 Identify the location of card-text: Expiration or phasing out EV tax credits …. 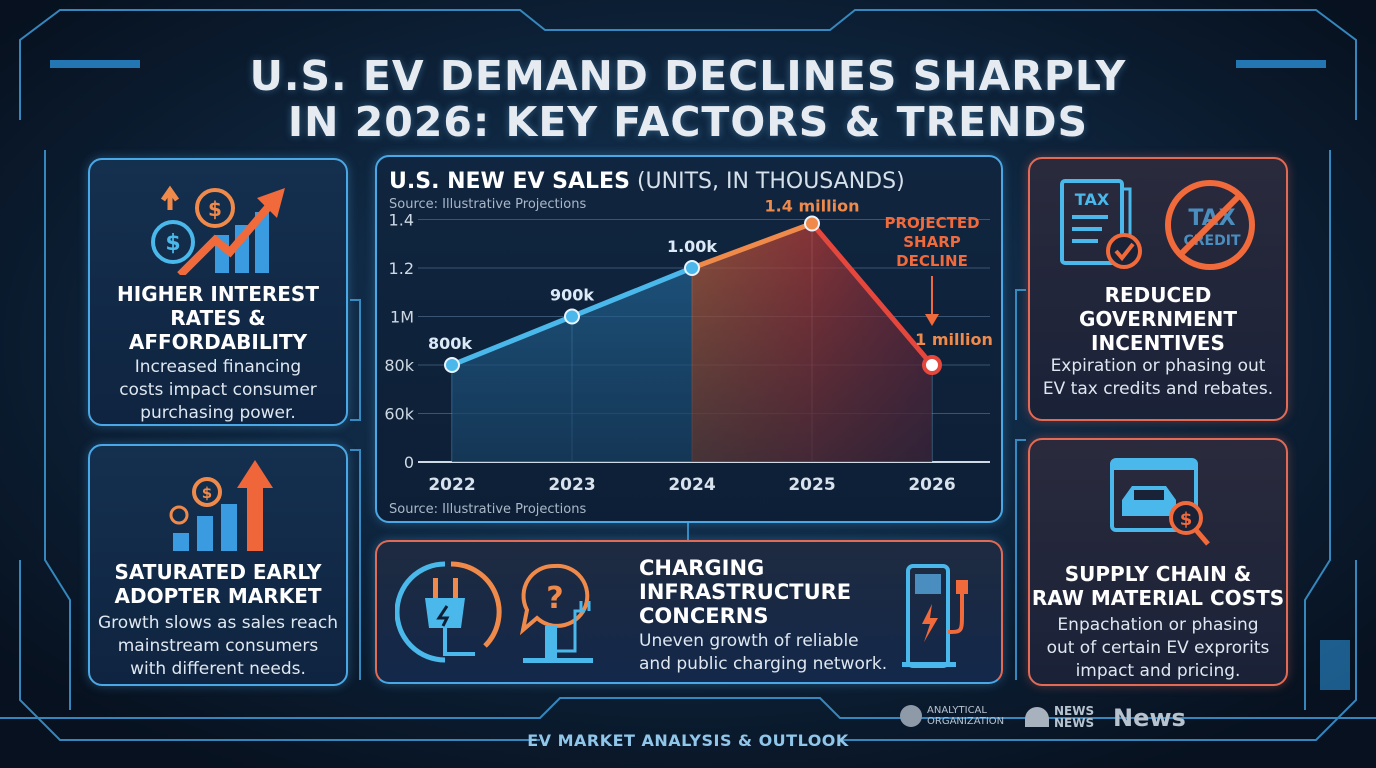
(1158, 377).